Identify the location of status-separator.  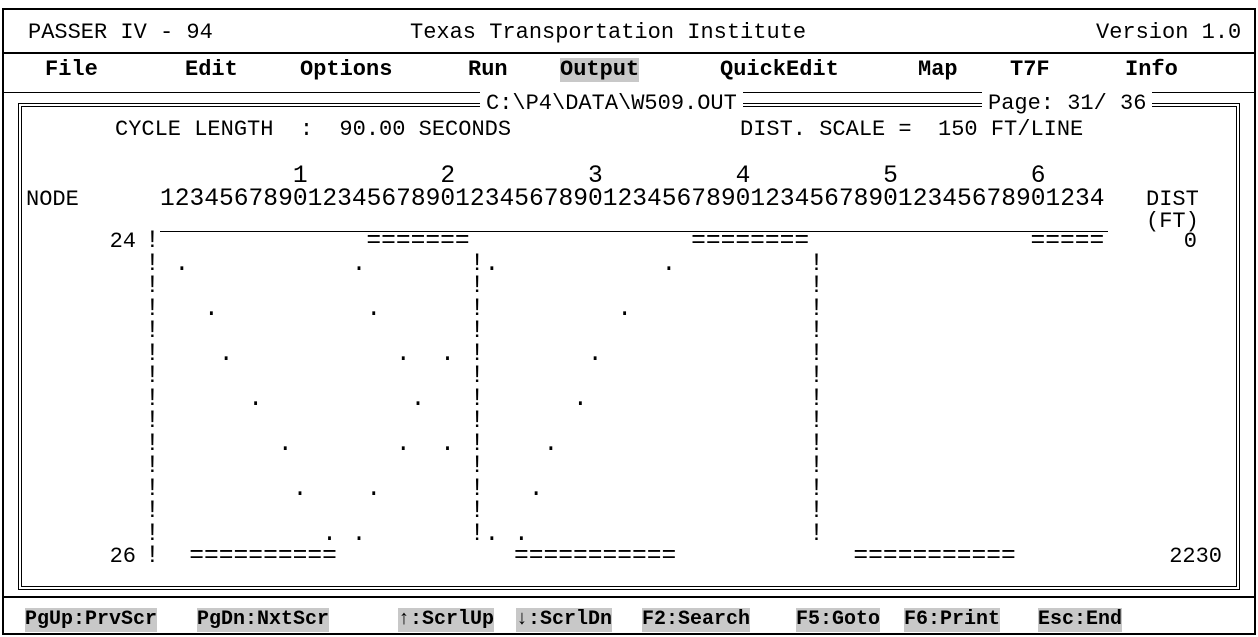
(629, 597).